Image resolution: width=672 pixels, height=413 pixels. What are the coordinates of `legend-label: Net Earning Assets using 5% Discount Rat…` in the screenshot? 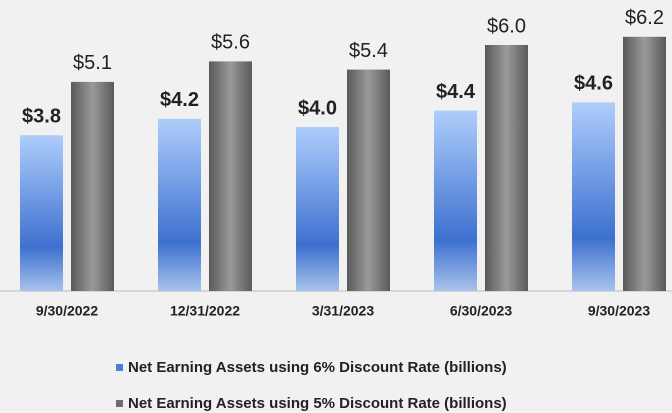 It's located at (317, 403).